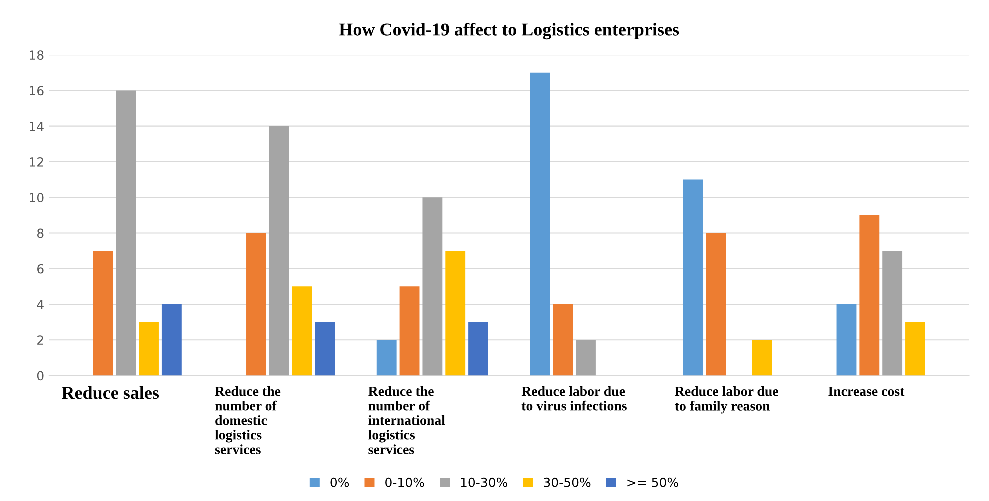 The height and width of the screenshot is (501, 989). Describe the element at coordinates (574, 398) in the screenshot. I see `x-tick-label: Reduce labor due to virus infections` at that location.